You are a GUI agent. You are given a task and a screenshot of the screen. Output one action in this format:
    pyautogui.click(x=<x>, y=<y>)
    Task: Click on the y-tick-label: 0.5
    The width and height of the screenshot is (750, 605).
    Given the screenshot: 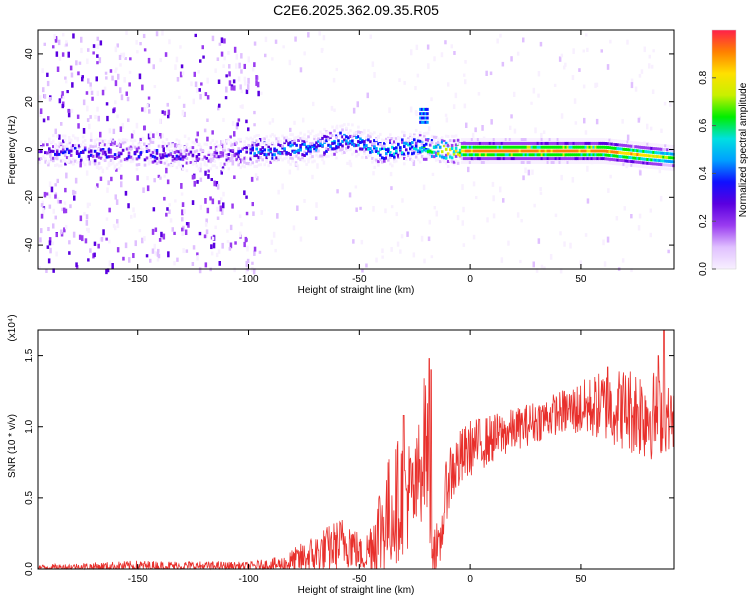 What is the action you would take?
    pyautogui.click(x=29, y=497)
    